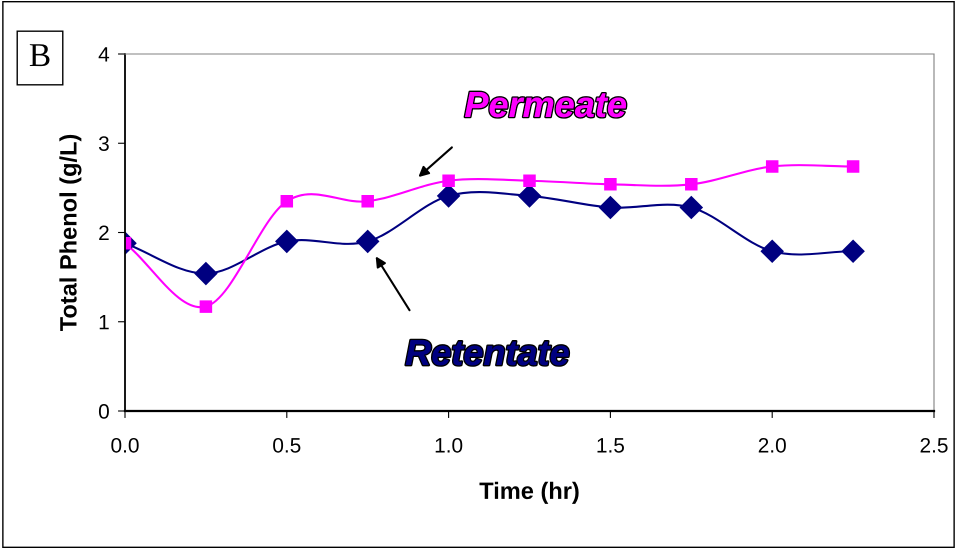  Describe the element at coordinates (103, 144) in the screenshot. I see `y-tick-label: 3` at that location.